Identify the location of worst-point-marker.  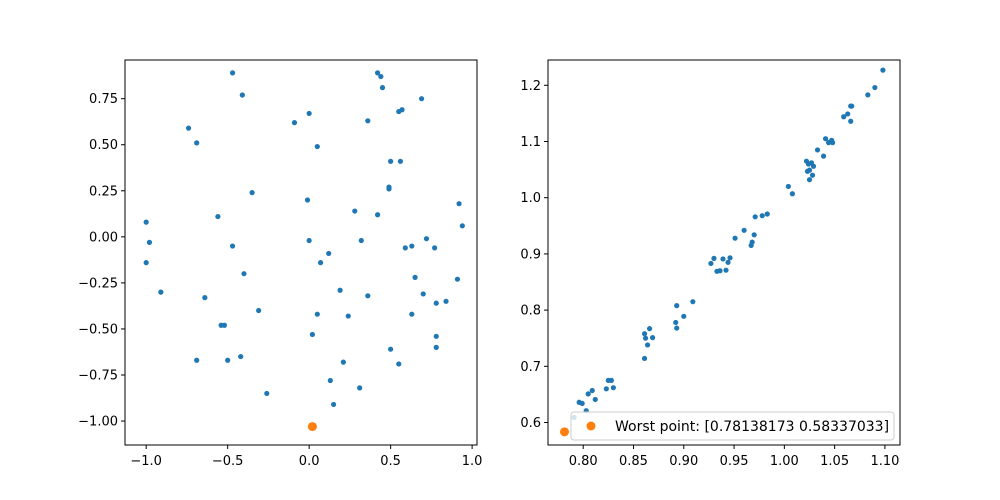
(312, 427).